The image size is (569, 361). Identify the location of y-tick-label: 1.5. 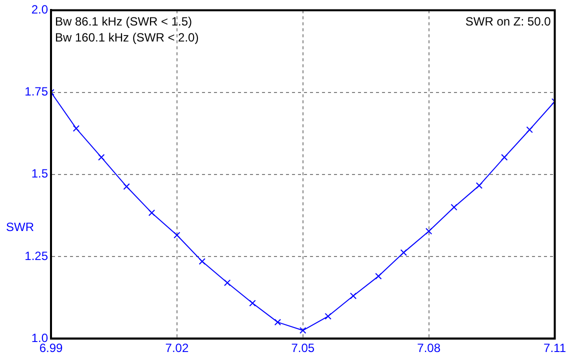
(39, 173).